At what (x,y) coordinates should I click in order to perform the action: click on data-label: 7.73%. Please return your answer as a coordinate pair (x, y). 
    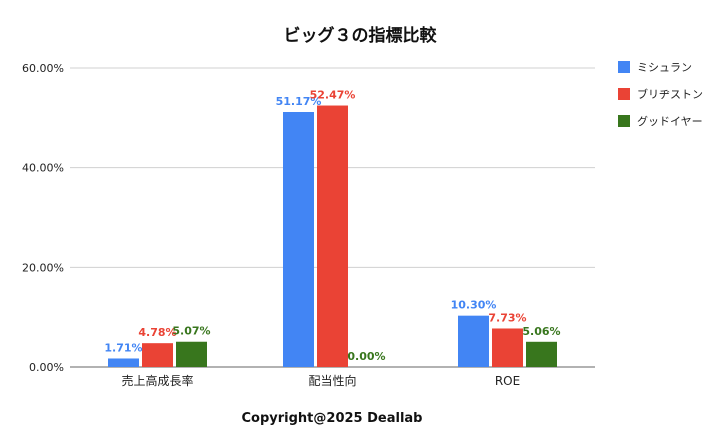
    Looking at the image, I should click on (507, 317).